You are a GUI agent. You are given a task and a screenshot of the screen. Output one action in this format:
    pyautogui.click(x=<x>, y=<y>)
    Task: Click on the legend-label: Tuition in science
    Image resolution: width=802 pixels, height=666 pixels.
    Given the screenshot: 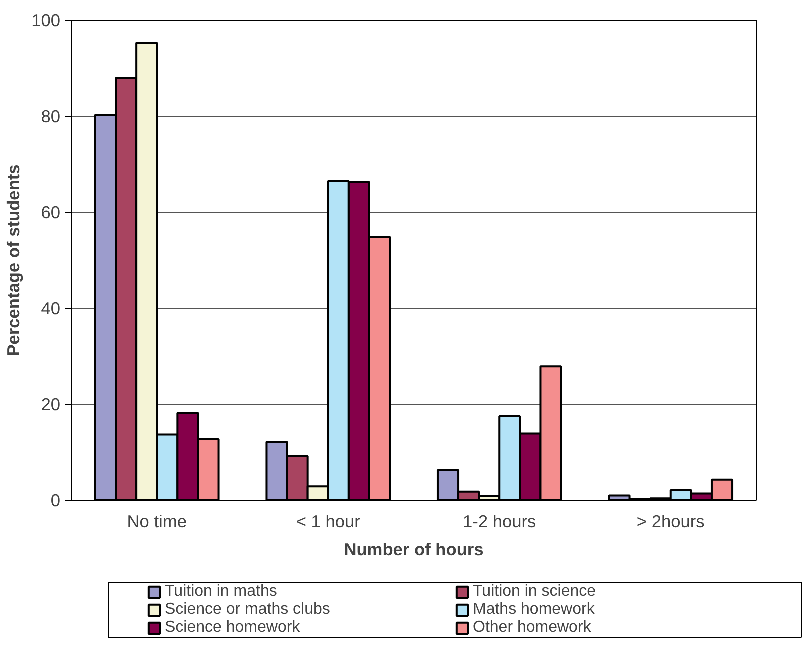 What is the action you would take?
    pyautogui.click(x=535, y=592)
    